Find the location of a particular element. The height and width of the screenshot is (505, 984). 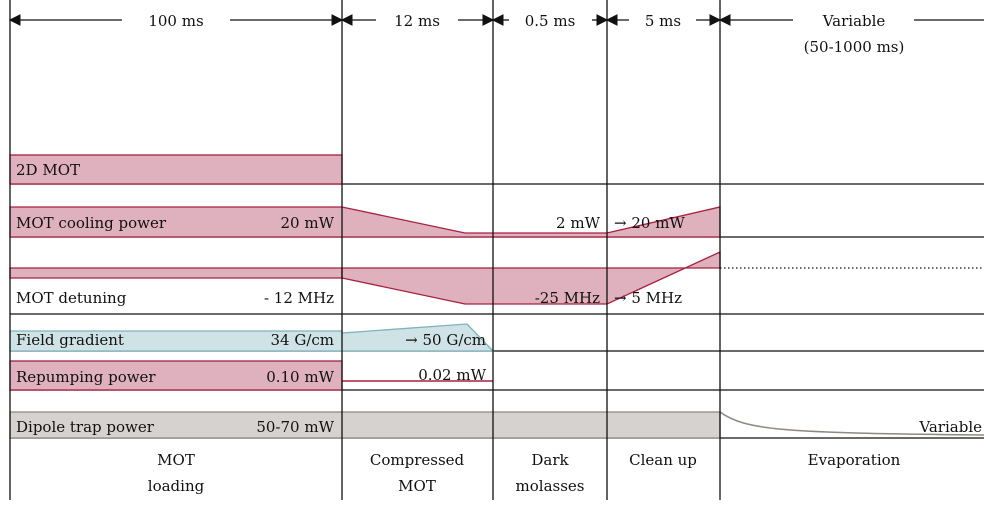

row-label-repumping-power: Repumping power is located at coordinates (86, 377).